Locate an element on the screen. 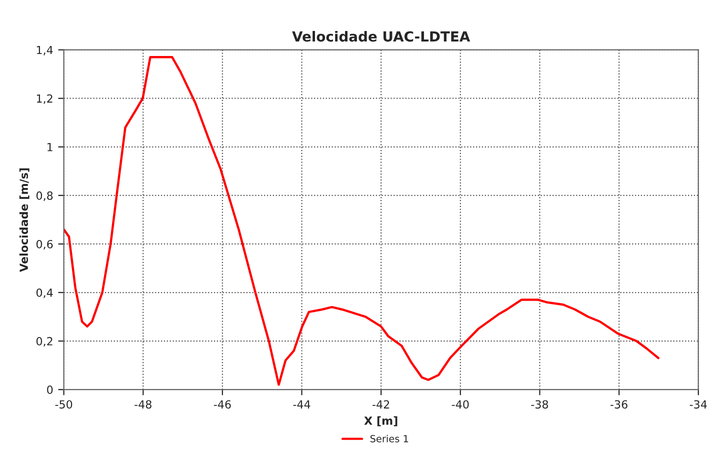  x-tick-label: -48 is located at coordinates (143, 404).